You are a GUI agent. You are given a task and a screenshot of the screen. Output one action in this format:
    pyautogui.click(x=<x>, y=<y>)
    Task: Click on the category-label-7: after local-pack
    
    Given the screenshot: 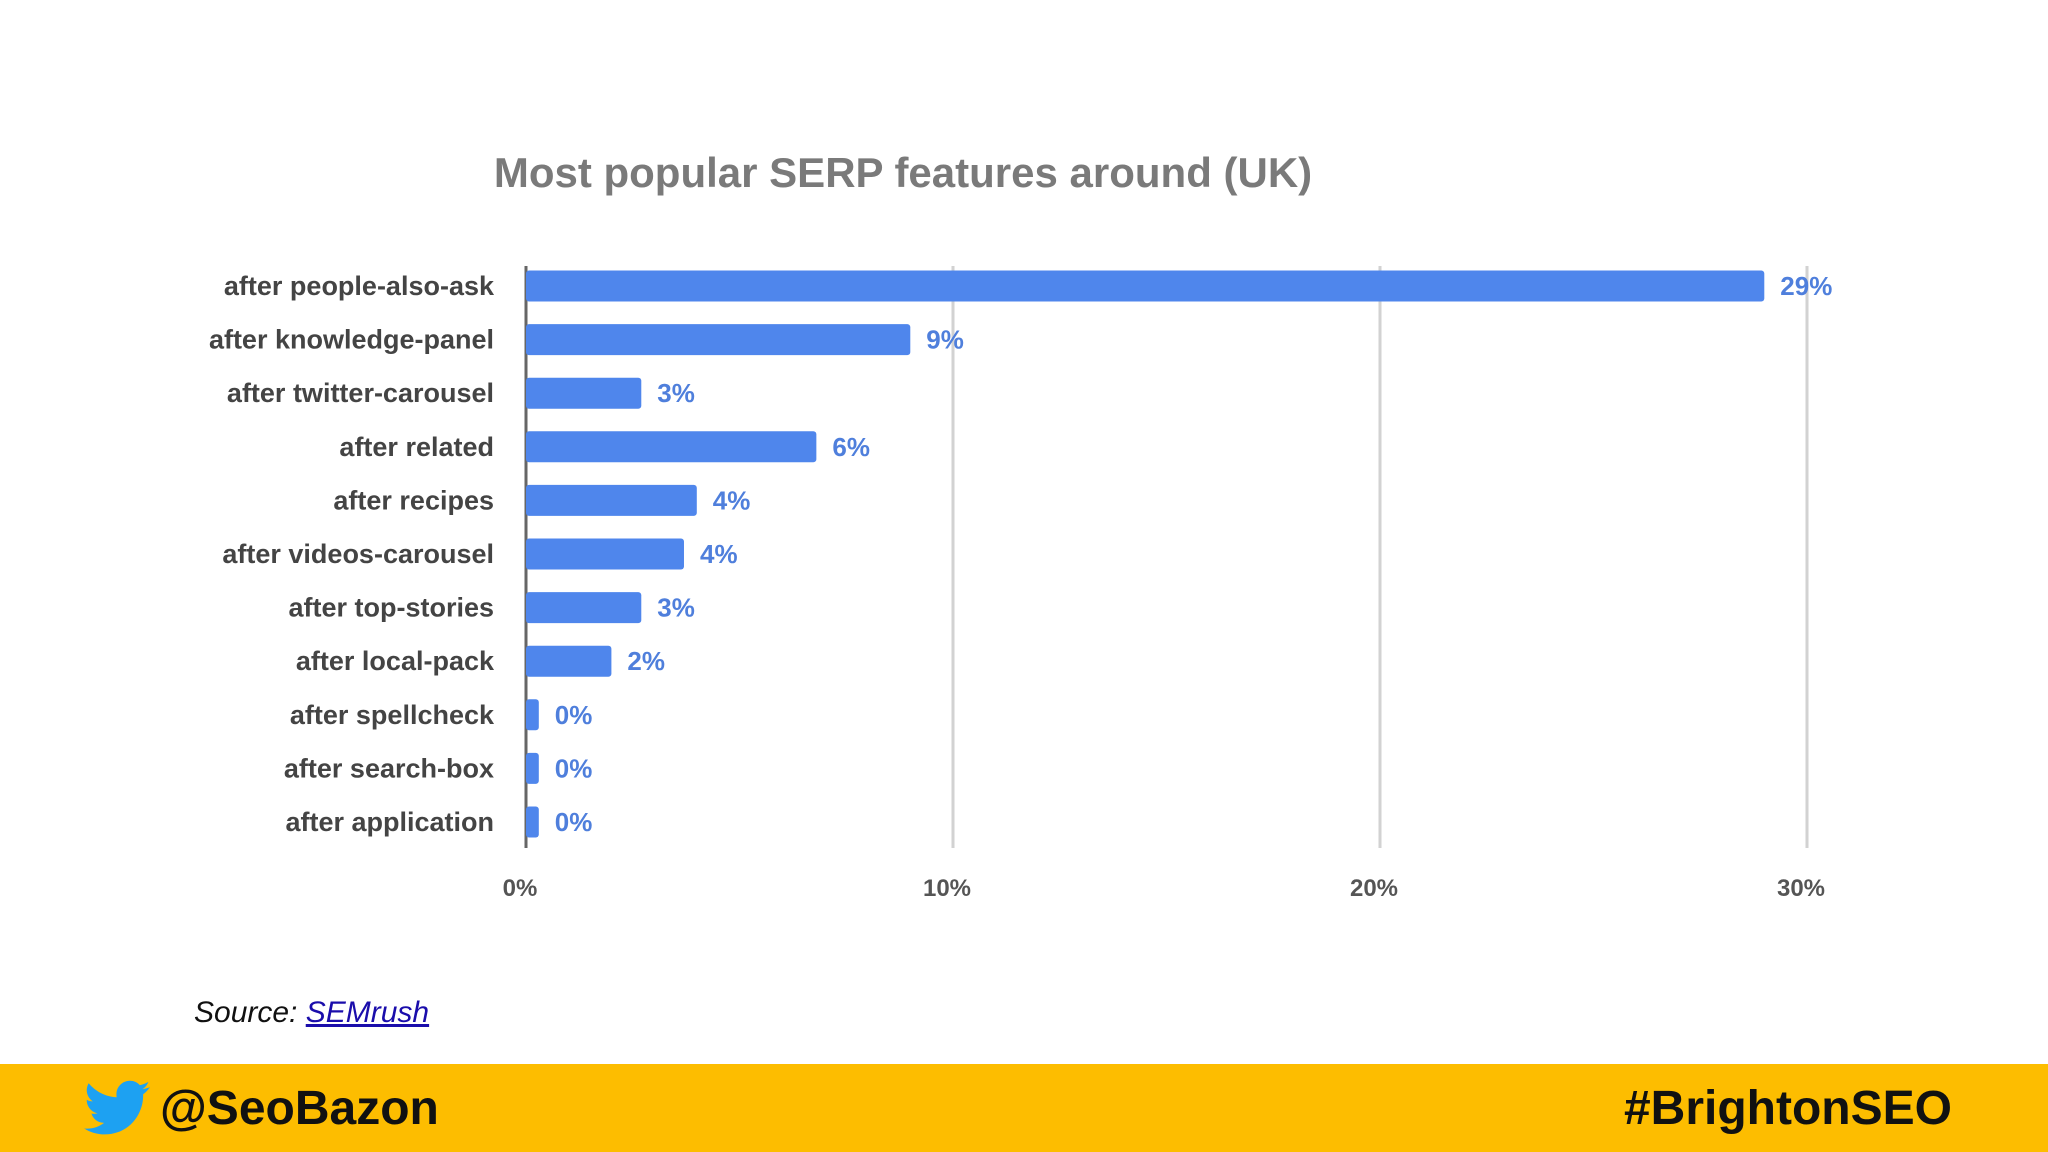 What is the action you would take?
    pyautogui.click(x=395, y=661)
    